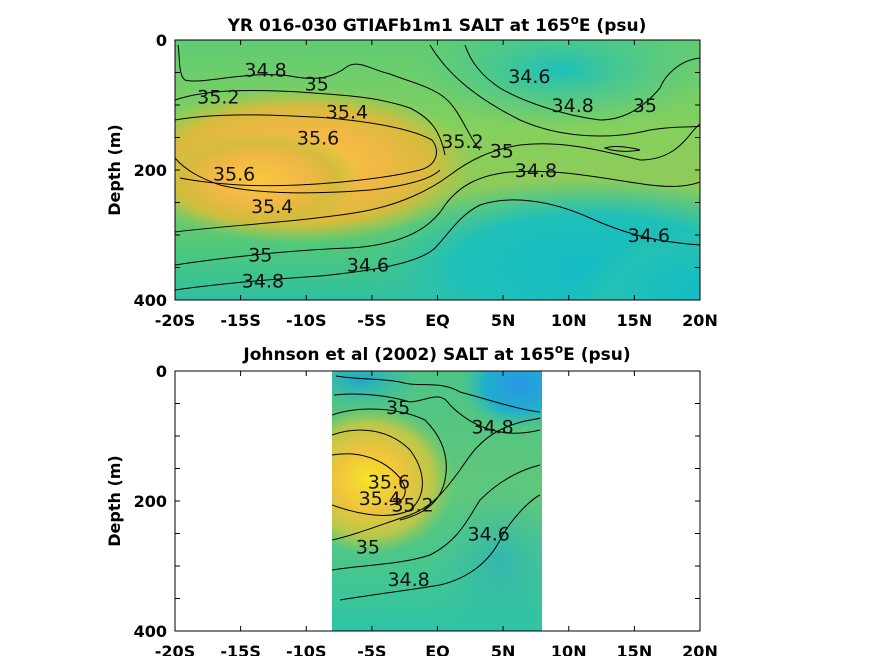  What do you see at coordinates (306, 320) in the screenshot?
I see `top-x-tick-label: -10S` at bounding box center [306, 320].